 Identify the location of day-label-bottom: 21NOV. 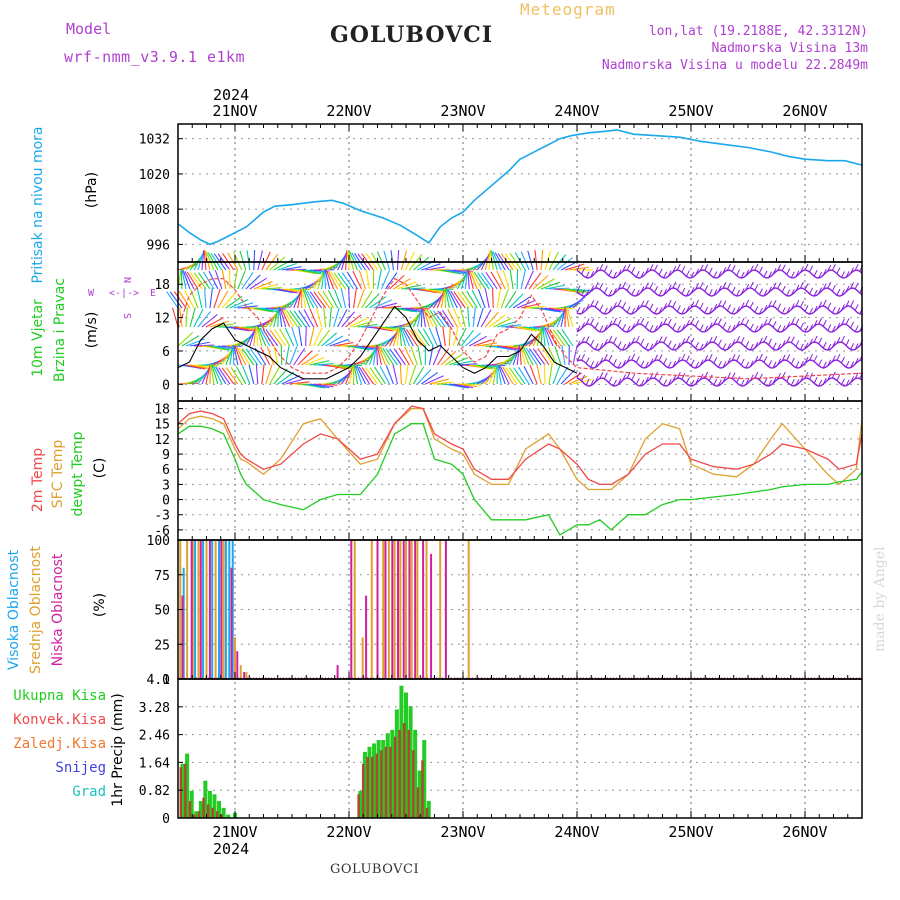
(234, 832).